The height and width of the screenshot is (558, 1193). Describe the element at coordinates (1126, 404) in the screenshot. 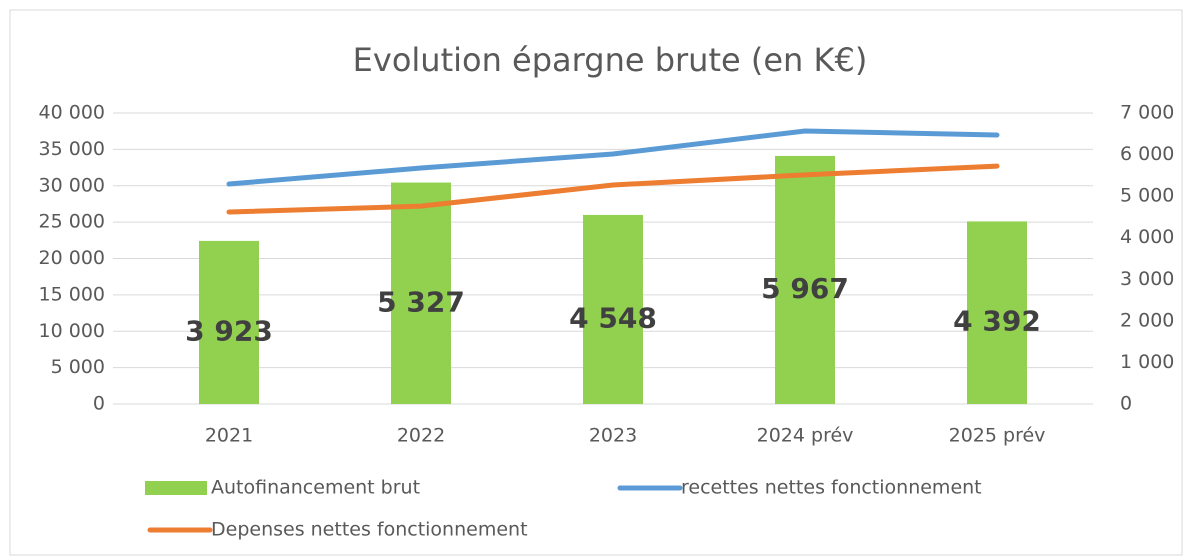

I see `y2-tick-label: 0` at that location.